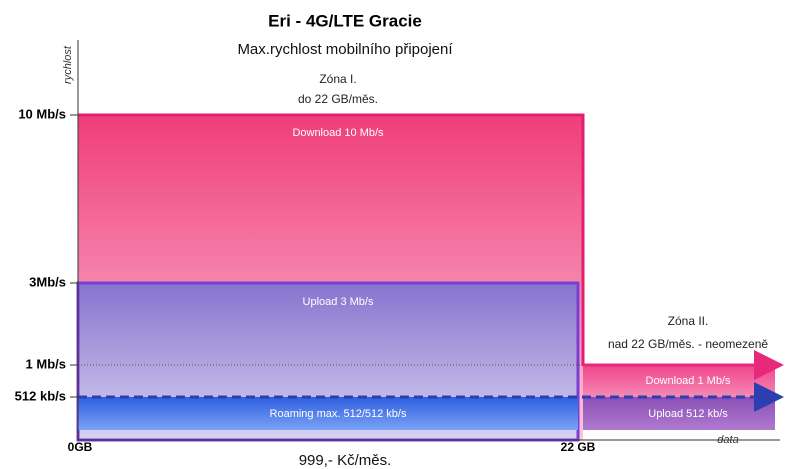 The height and width of the screenshot is (469, 787). I want to click on zone2-title: Zóna II., so click(688, 321).